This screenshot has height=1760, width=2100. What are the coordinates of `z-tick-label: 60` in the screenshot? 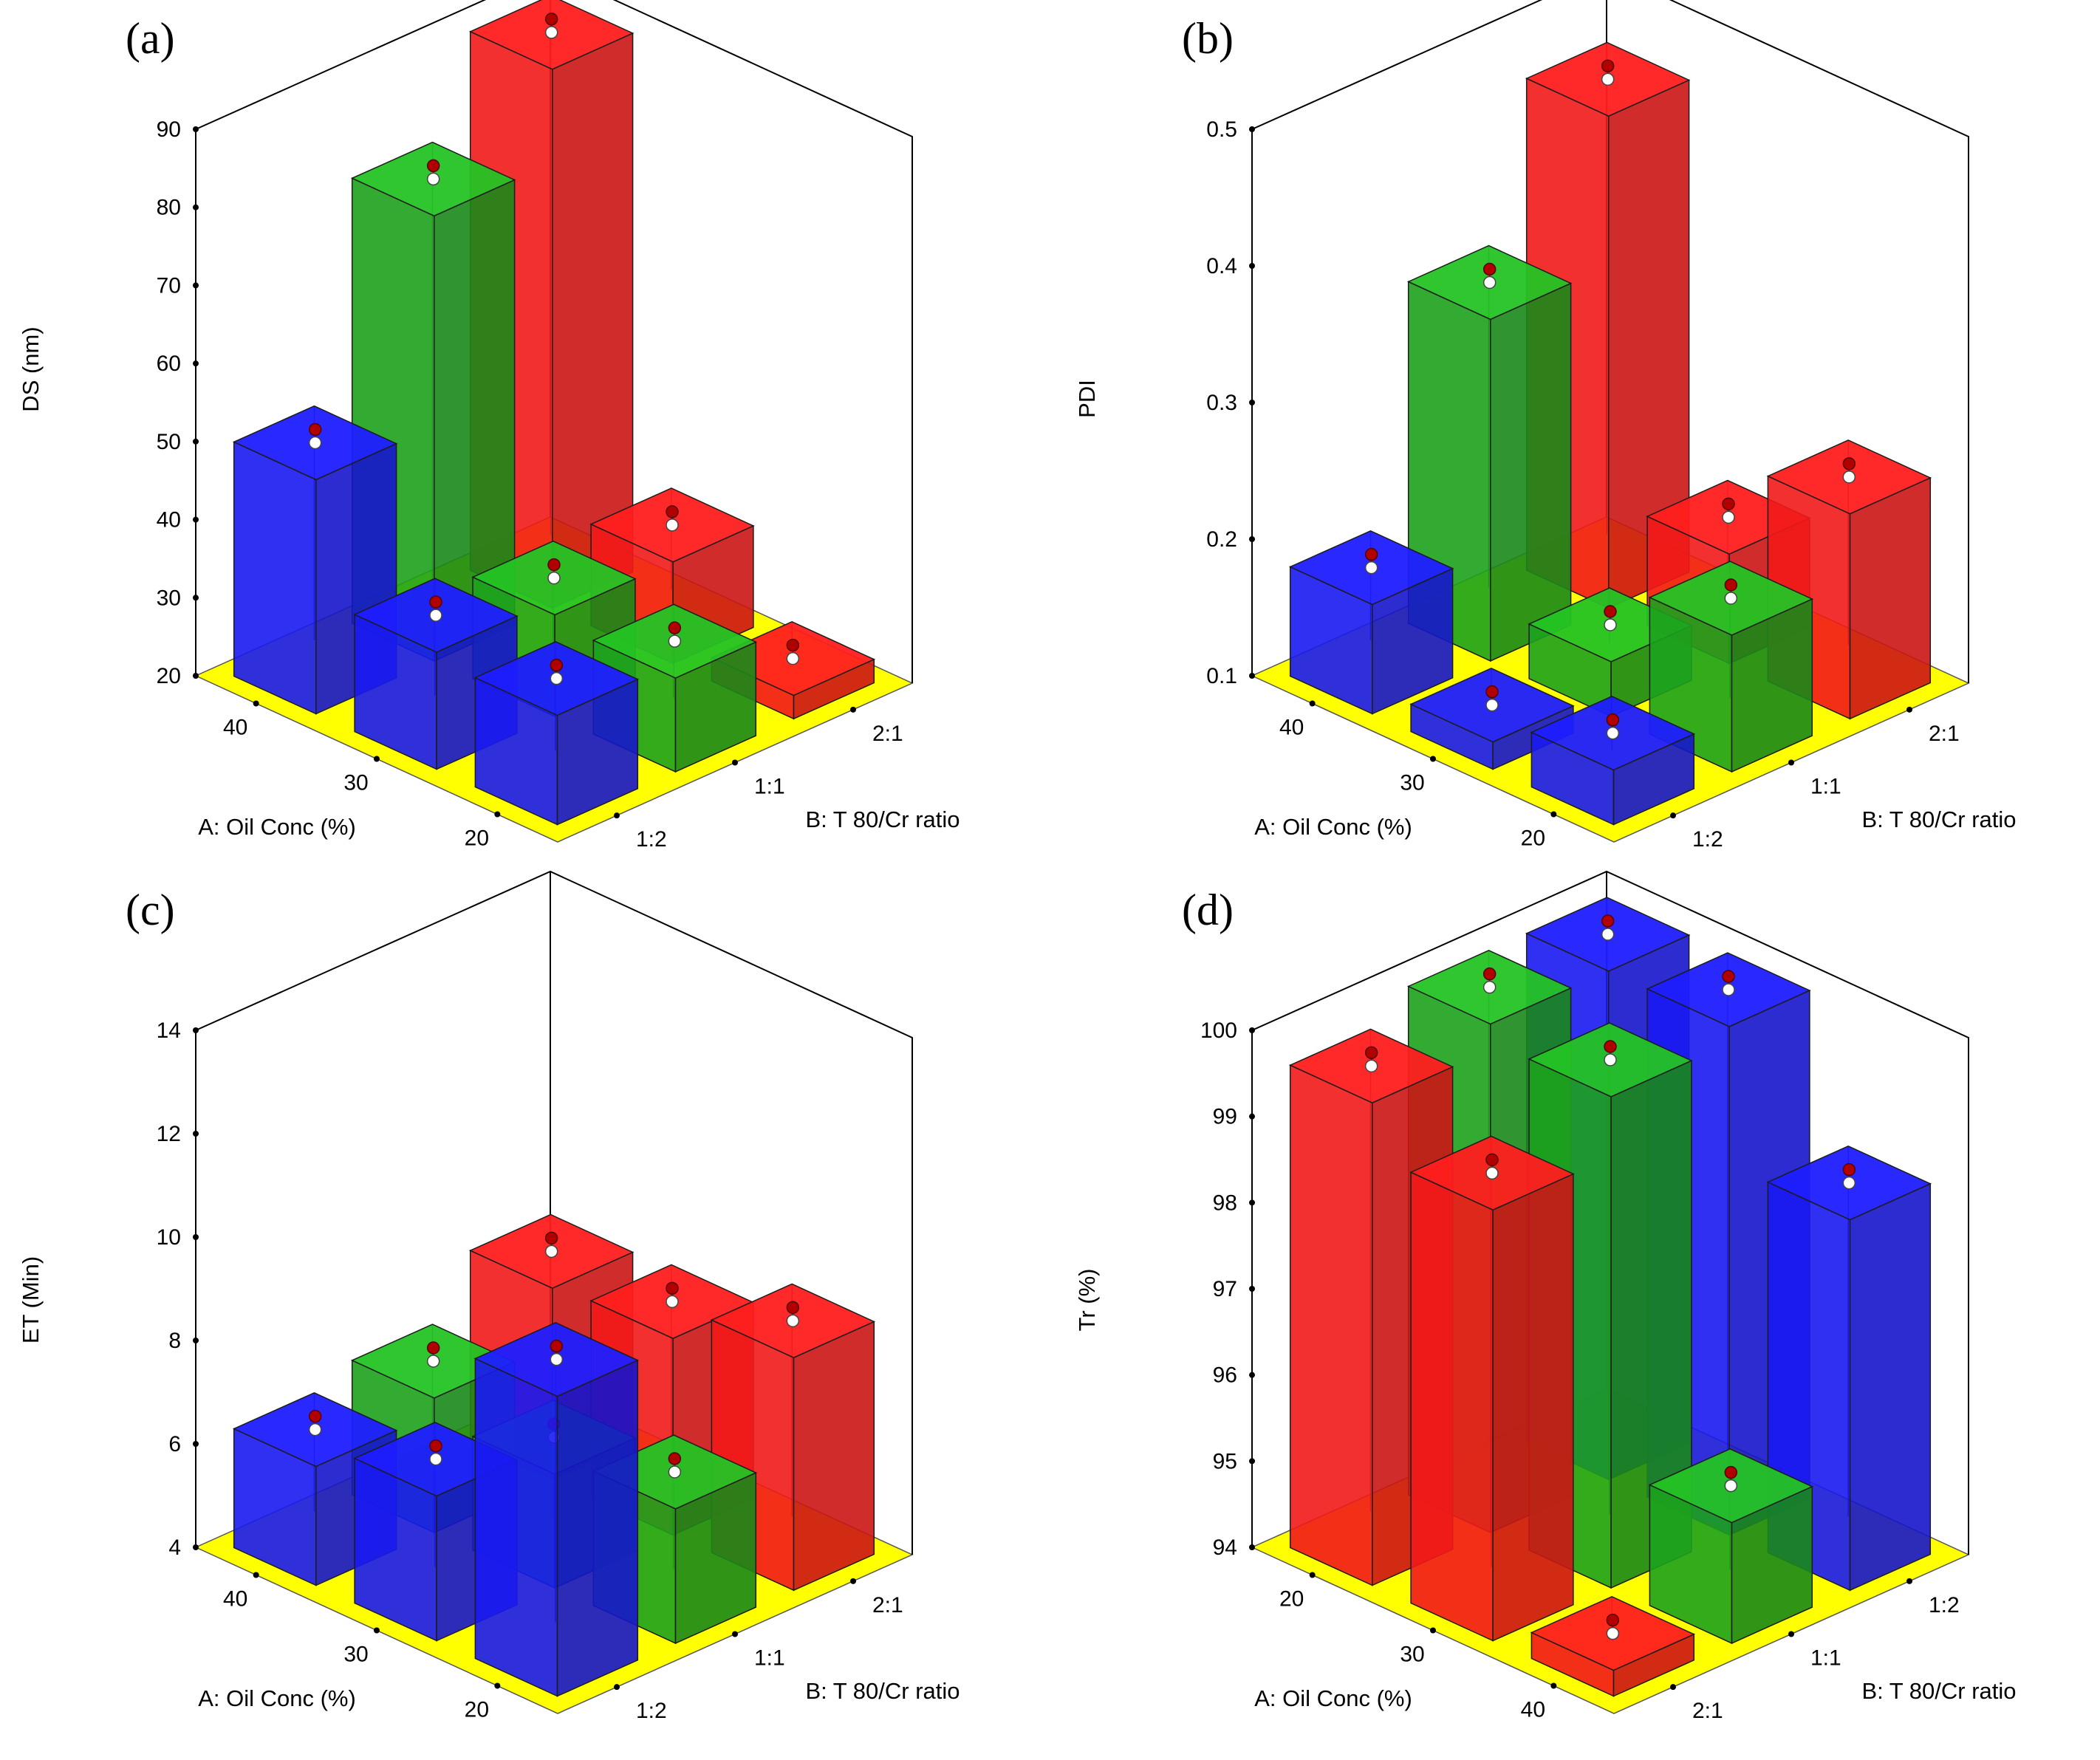 It's located at (169, 364).